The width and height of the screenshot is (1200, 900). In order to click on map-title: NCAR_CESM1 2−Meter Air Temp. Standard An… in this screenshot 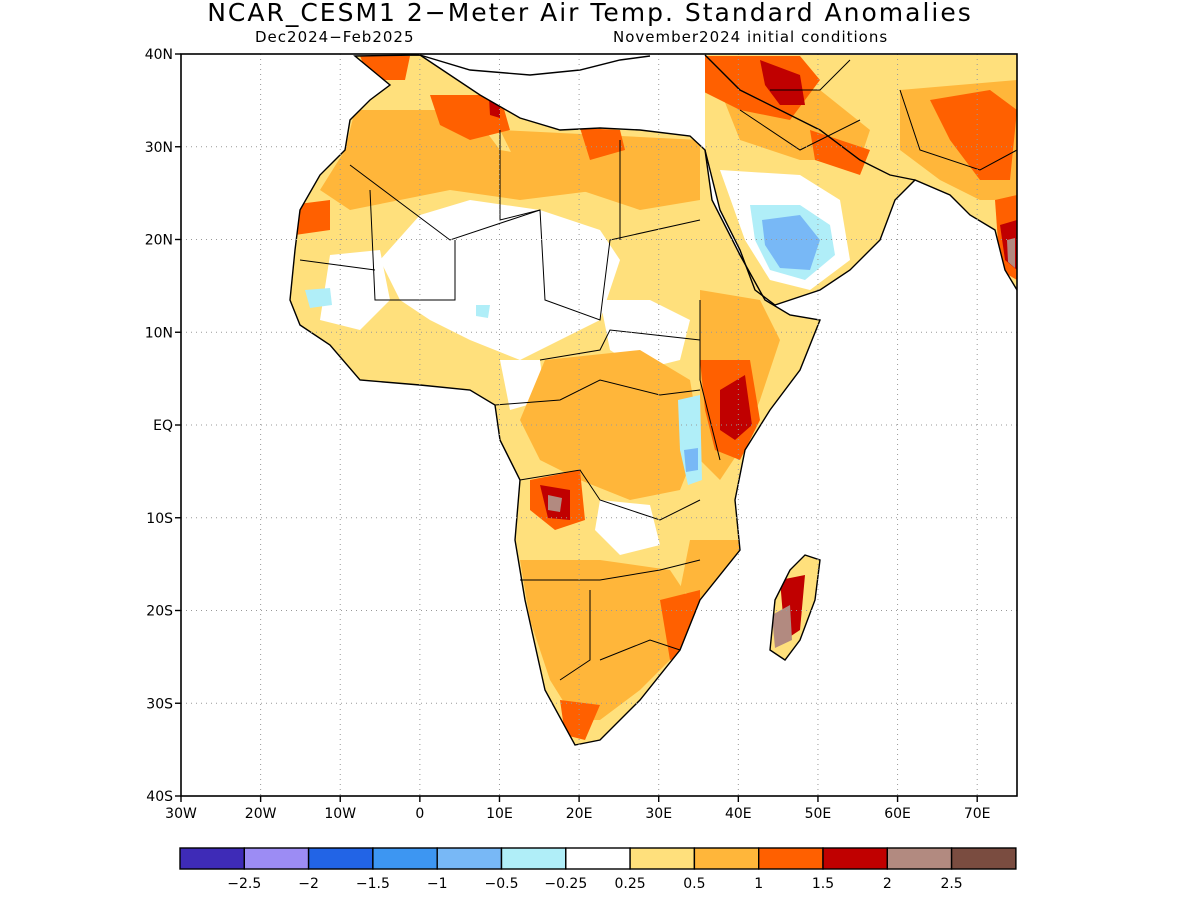, I will do `click(590, 13)`.